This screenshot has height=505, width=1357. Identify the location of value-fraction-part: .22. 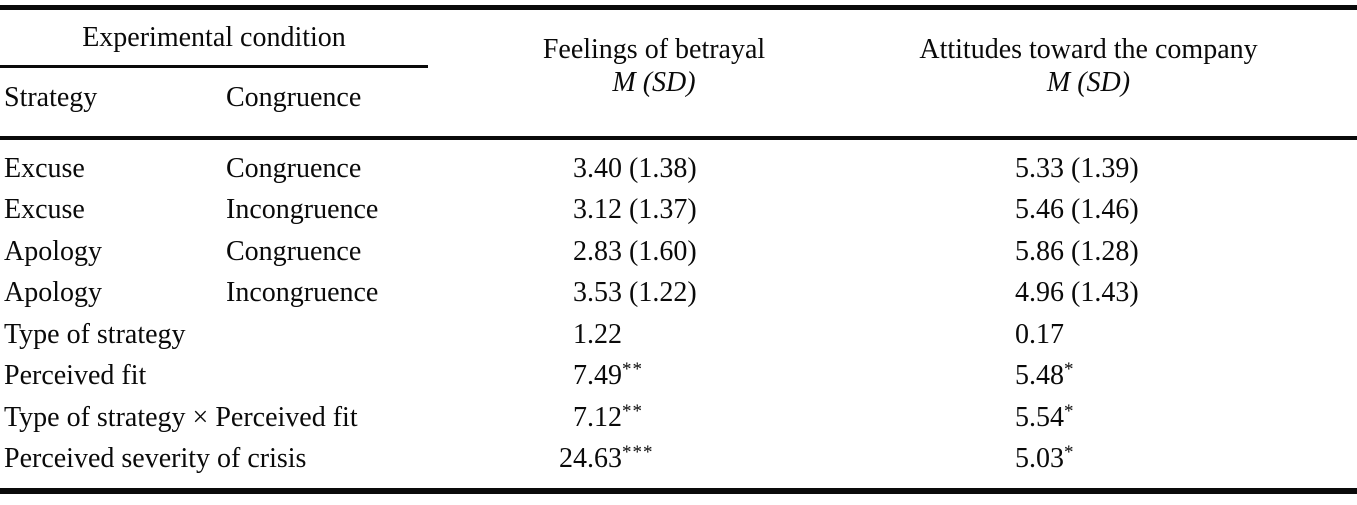
(604, 334).